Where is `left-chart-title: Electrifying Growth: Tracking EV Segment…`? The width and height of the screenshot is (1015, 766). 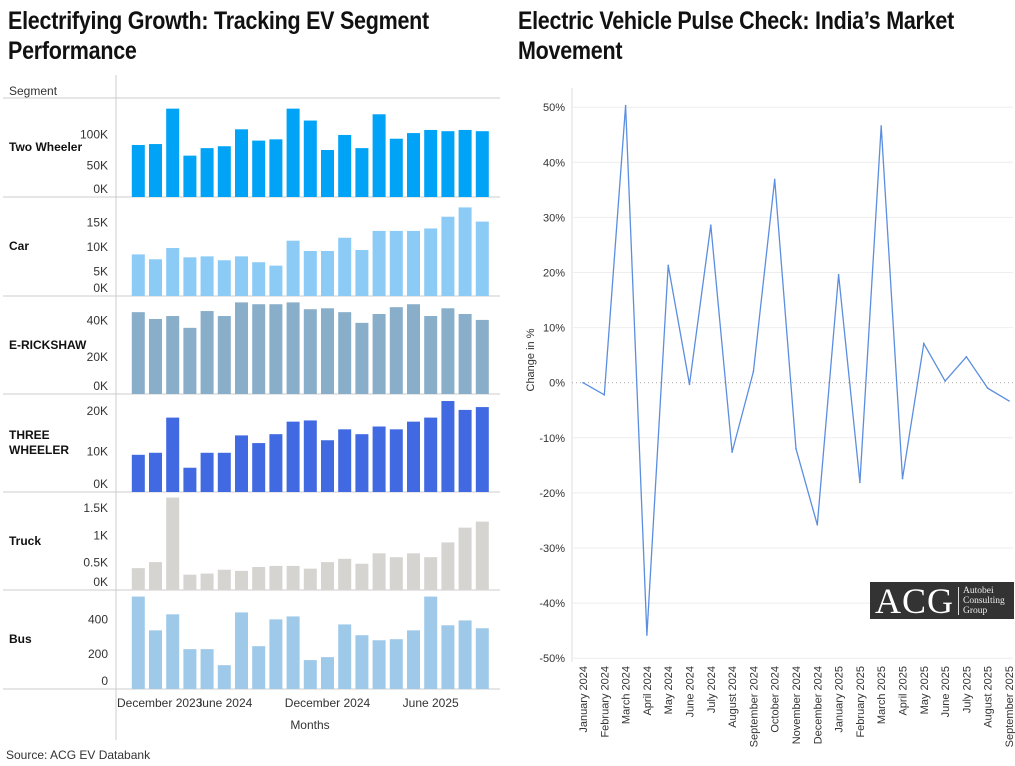 left-chart-title: Electrifying Growth: Tracking EV Segment… is located at coordinates (218, 36).